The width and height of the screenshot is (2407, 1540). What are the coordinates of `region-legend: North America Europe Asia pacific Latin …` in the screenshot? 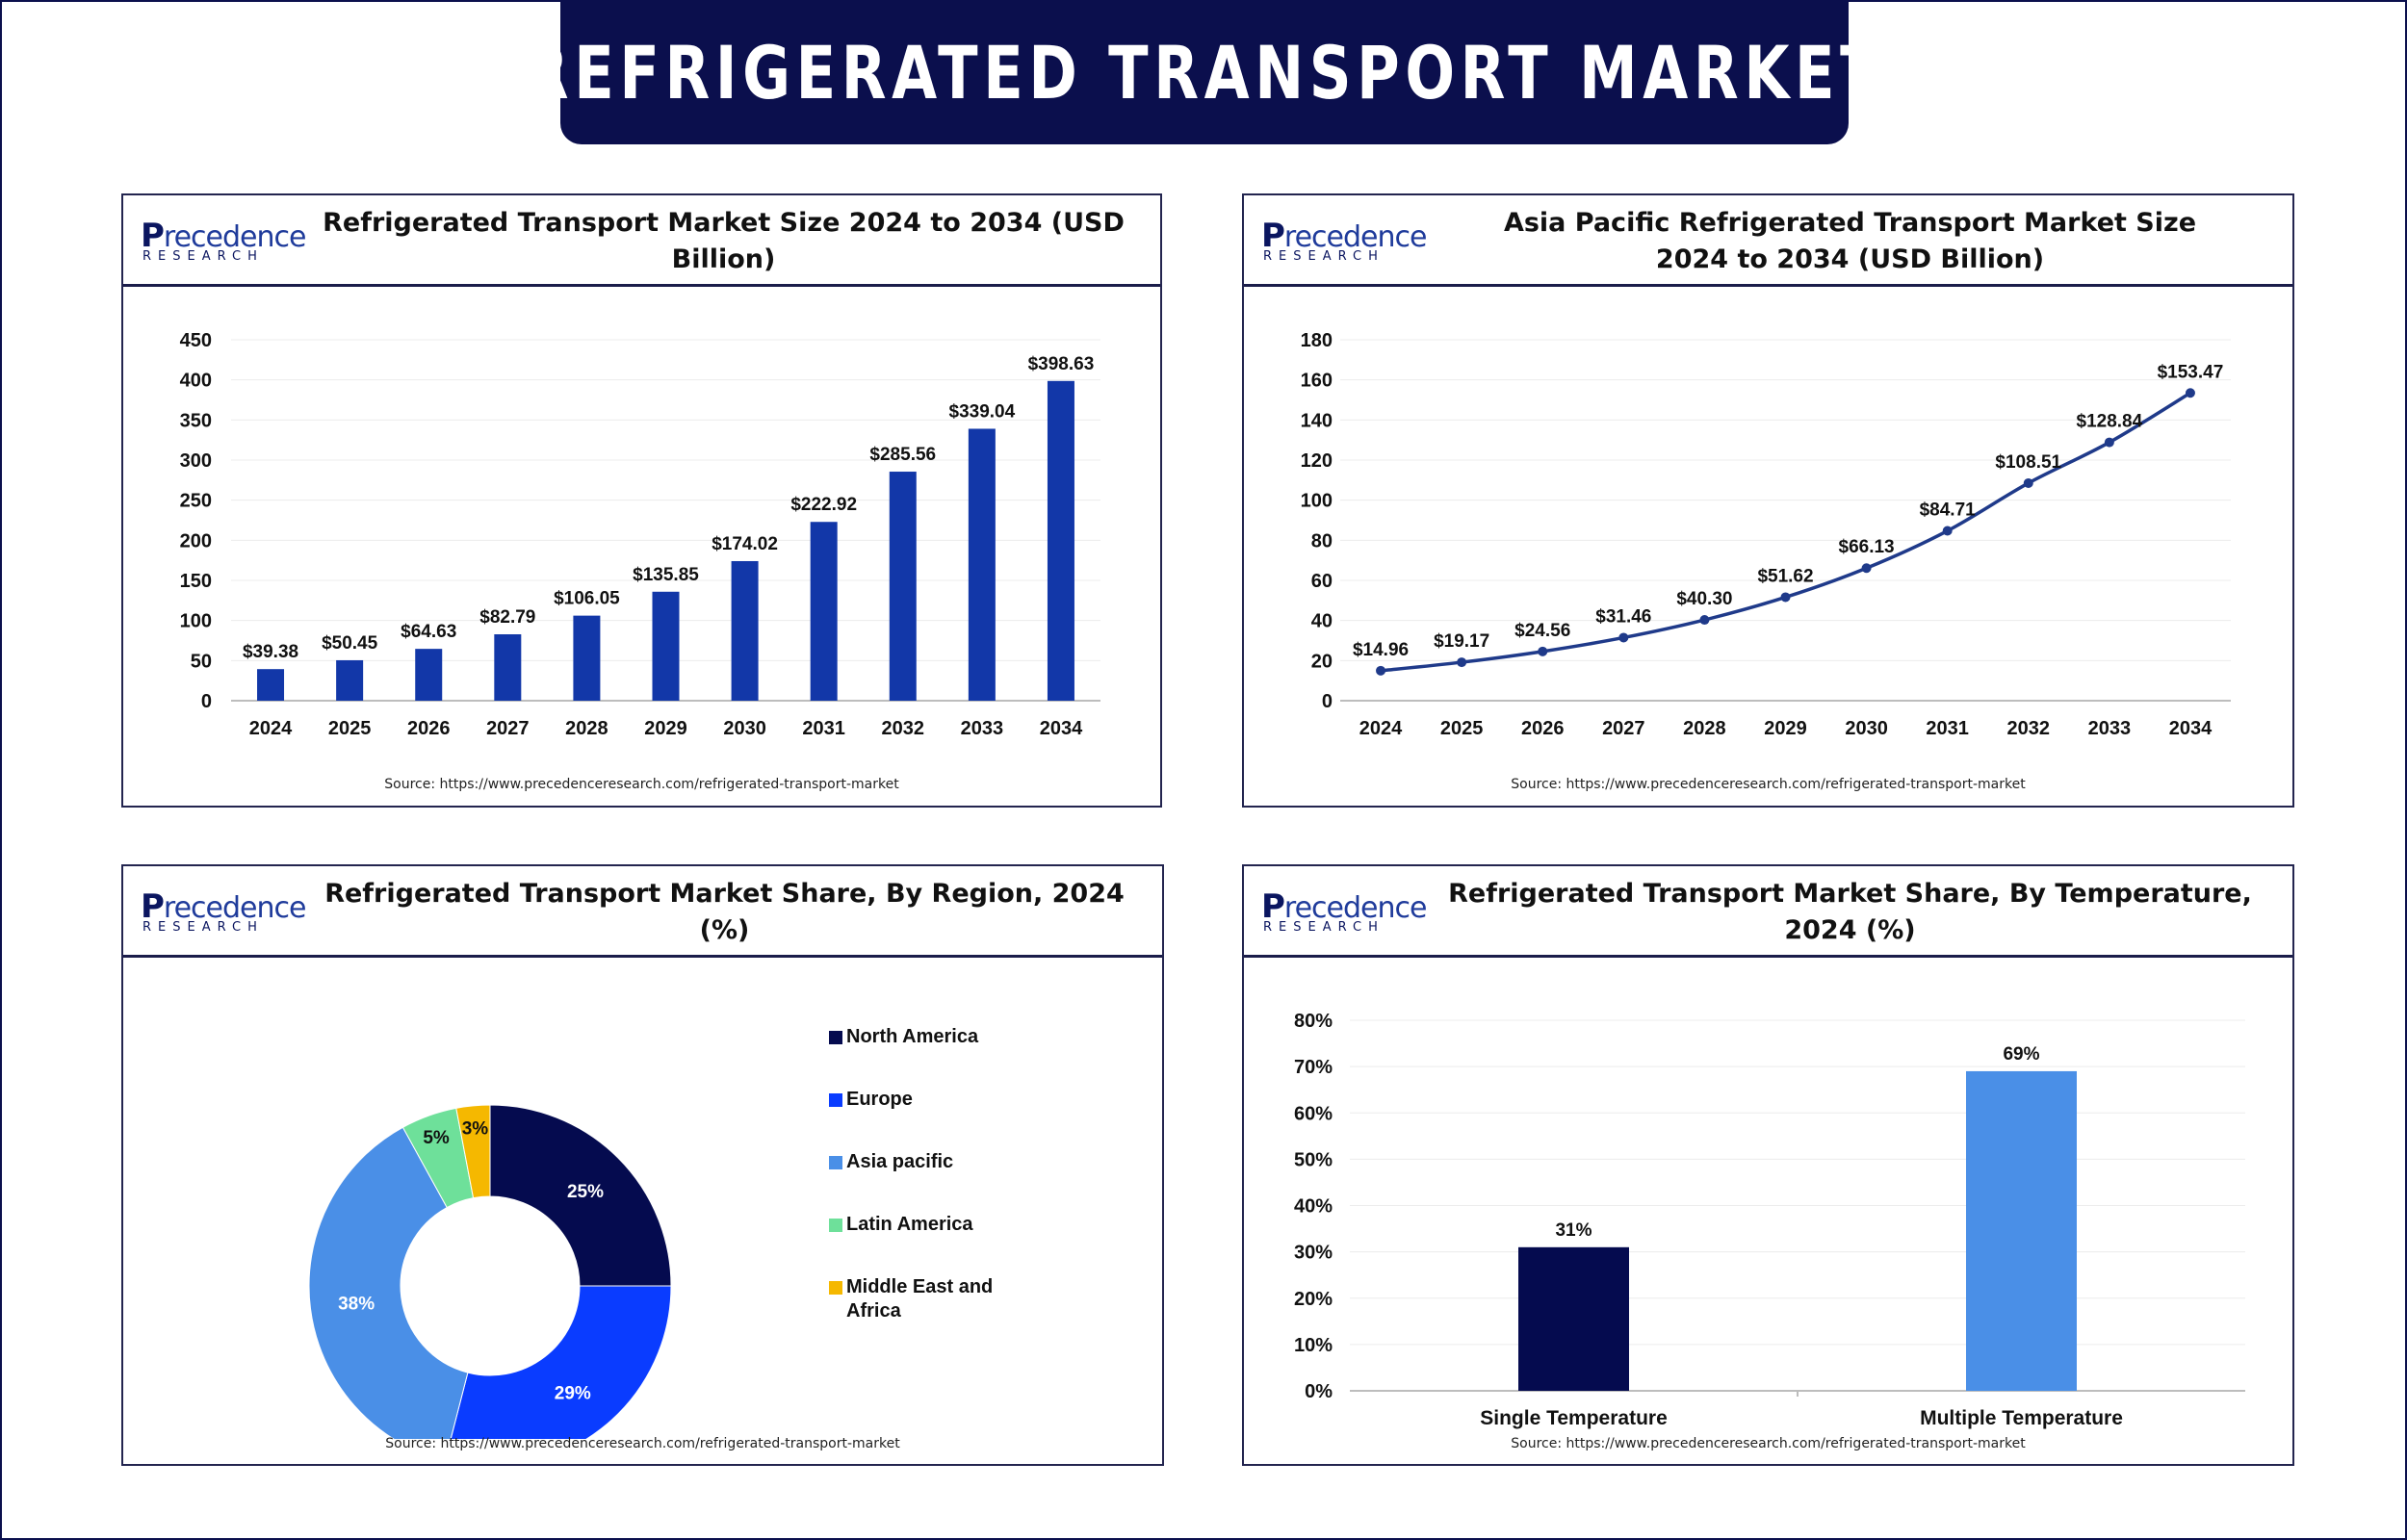 It's located at (939, 1181).